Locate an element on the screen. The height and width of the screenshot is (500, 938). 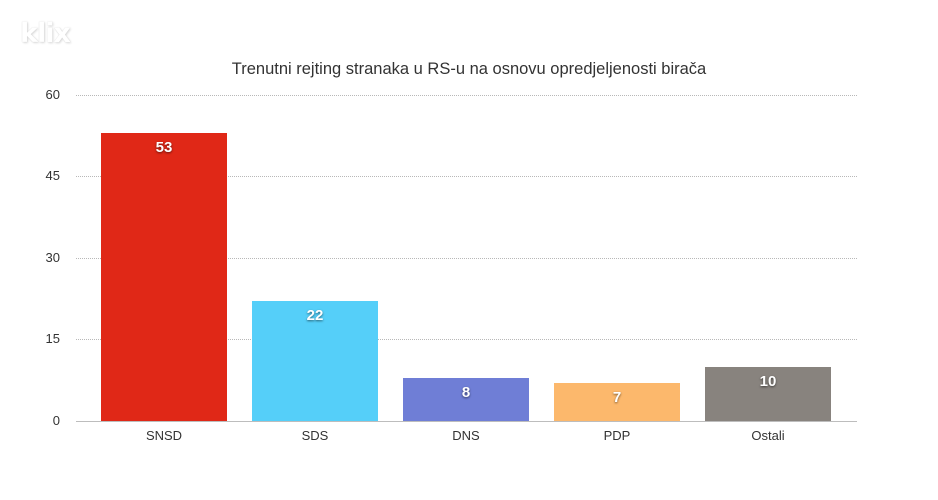
bar-dns: 8 is located at coordinates (466, 399).